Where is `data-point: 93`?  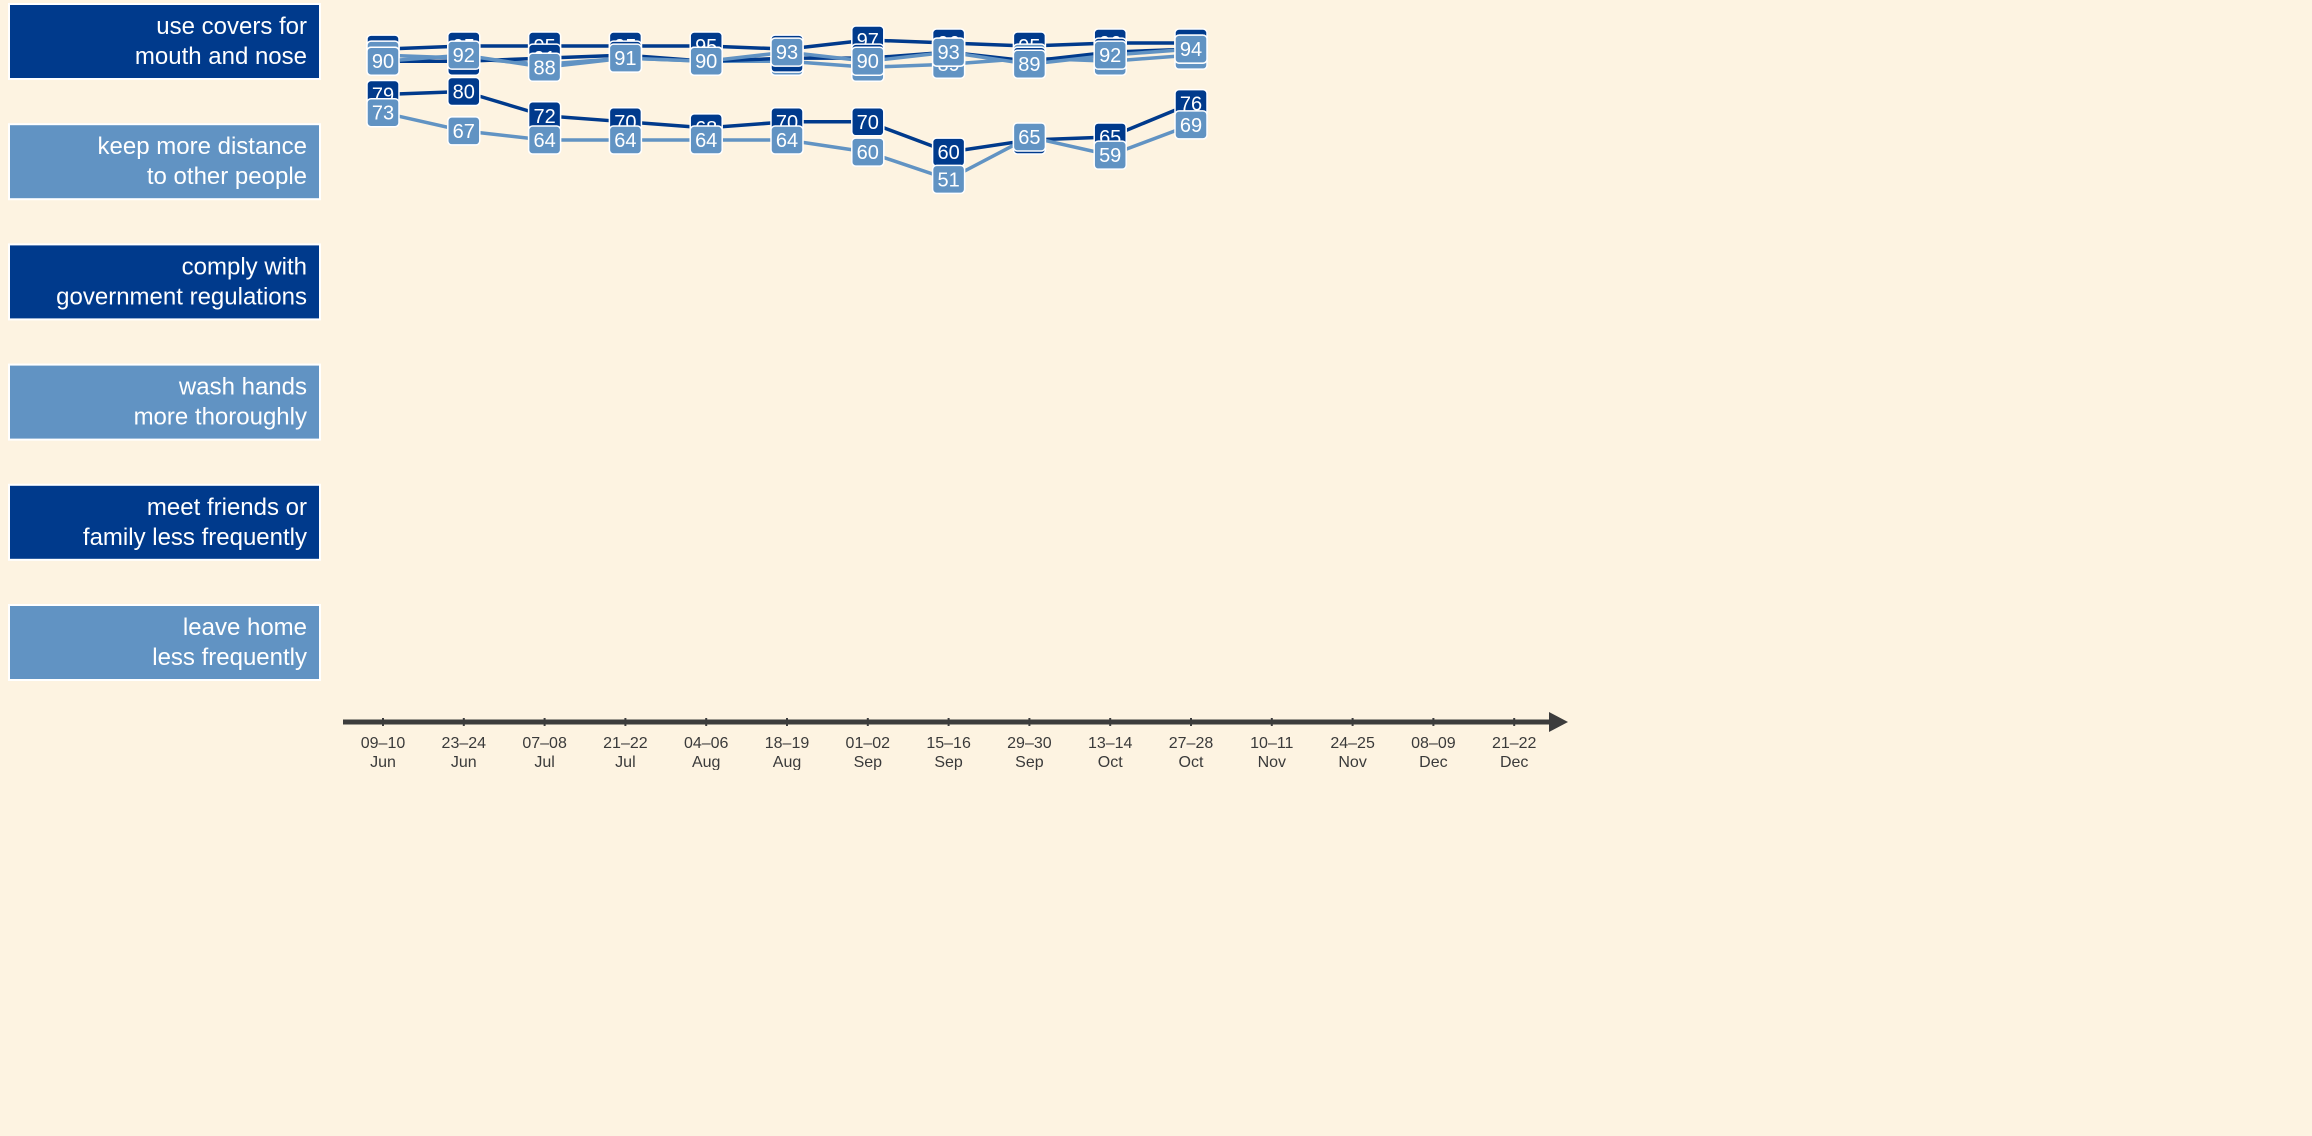
data-point: 93 is located at coordinates (787, 52).